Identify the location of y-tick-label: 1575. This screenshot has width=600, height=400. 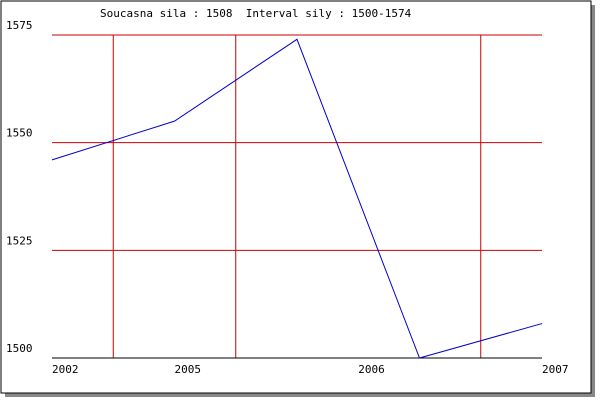
(19, 25).